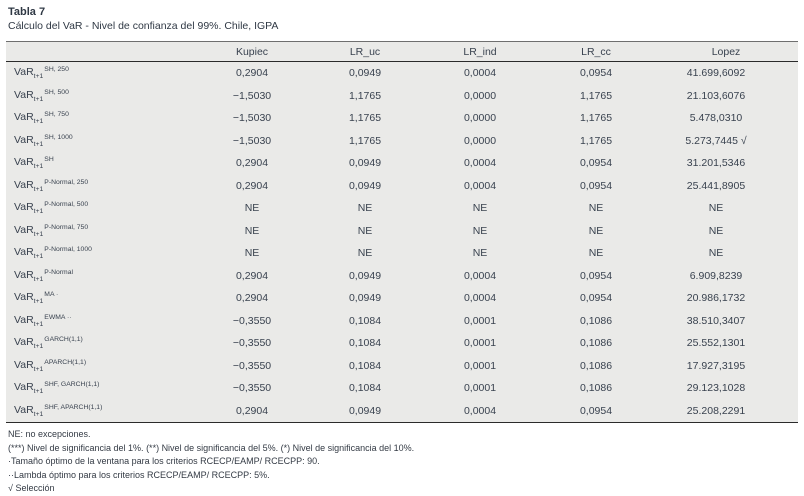 The image size is (804, 496). Describe the element at coordinates (53, 253) in the screenshot. I see `var-model-label: VaRt+1P-Normal, 1000` at that location.